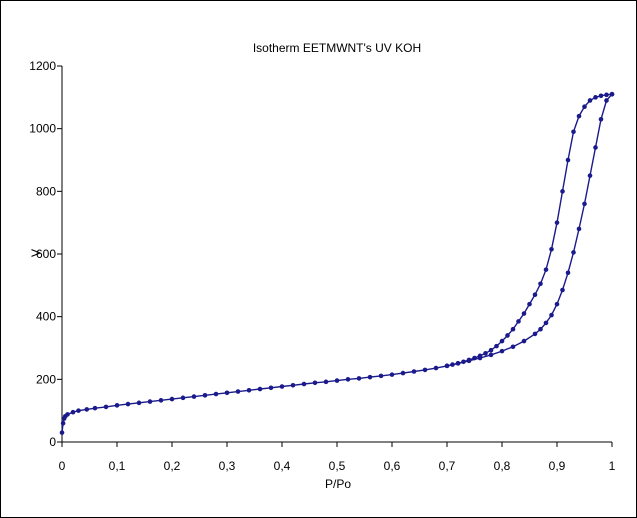 The image size is (637, 518). What do you see at coordinates (282, 466) in the screenshot?
I see `x-tick-label: 0,4` at bounding box center [282, 466].